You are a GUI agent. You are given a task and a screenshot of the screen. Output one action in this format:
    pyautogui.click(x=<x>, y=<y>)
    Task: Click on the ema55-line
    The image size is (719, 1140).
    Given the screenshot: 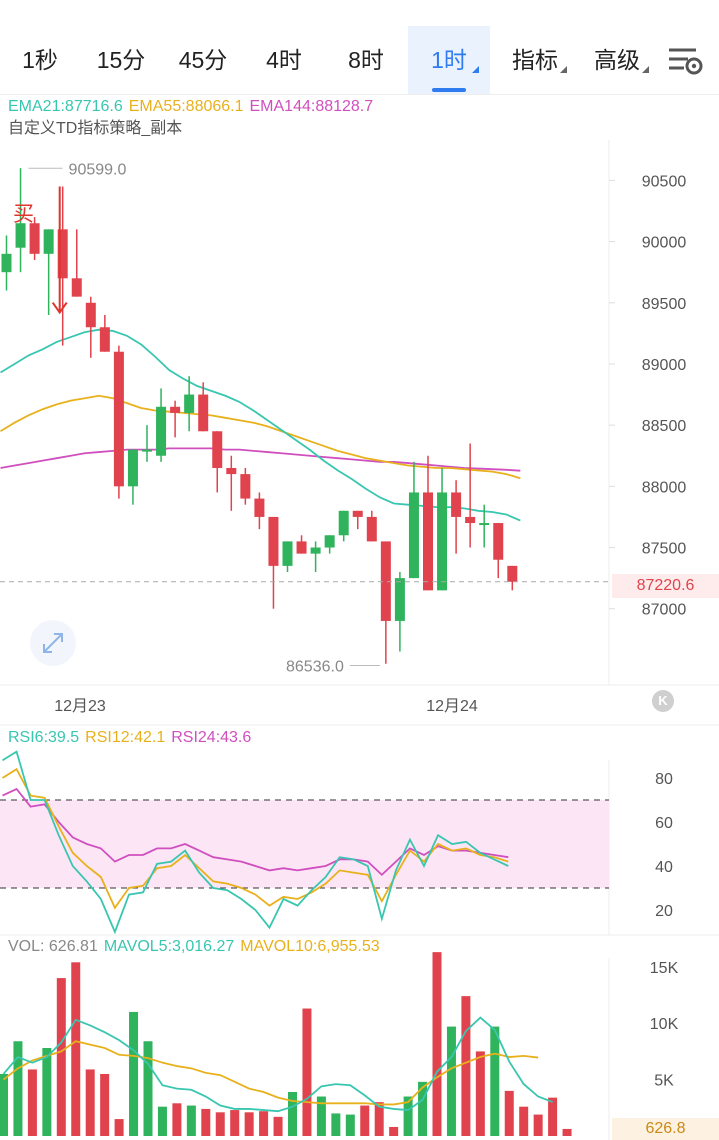 What is the action you would take?
    pyautogui.click(x=260, y=437)
    